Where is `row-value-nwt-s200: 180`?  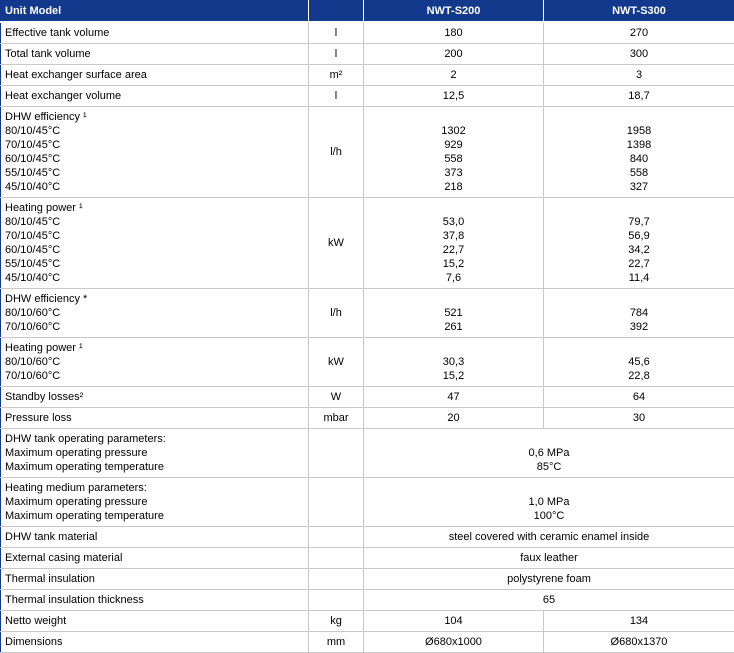 row-value-nwt-s200: 180 is located at coordinates (454, 33).